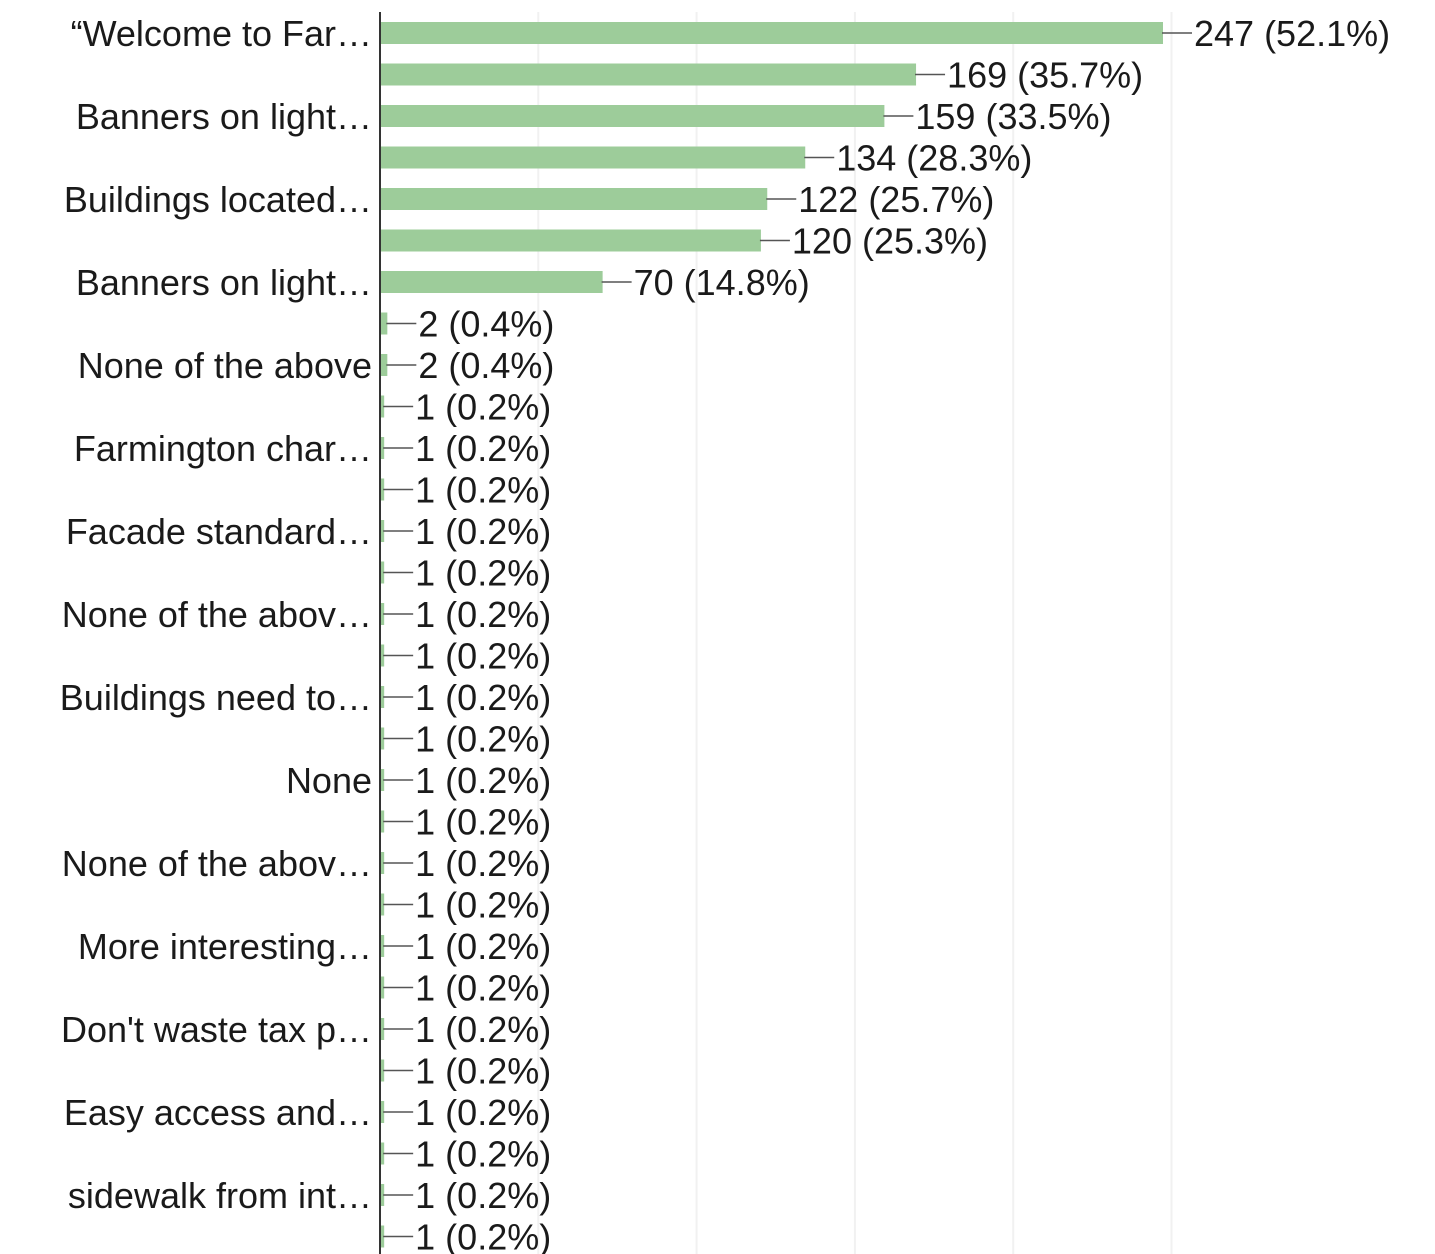 Image resolution: width=1435 pixels, height=1254 pixels. Describe the element at coordinates (483, 531) in the screenshot. I see `value-label-13: 1 (0.2%)` at that location.